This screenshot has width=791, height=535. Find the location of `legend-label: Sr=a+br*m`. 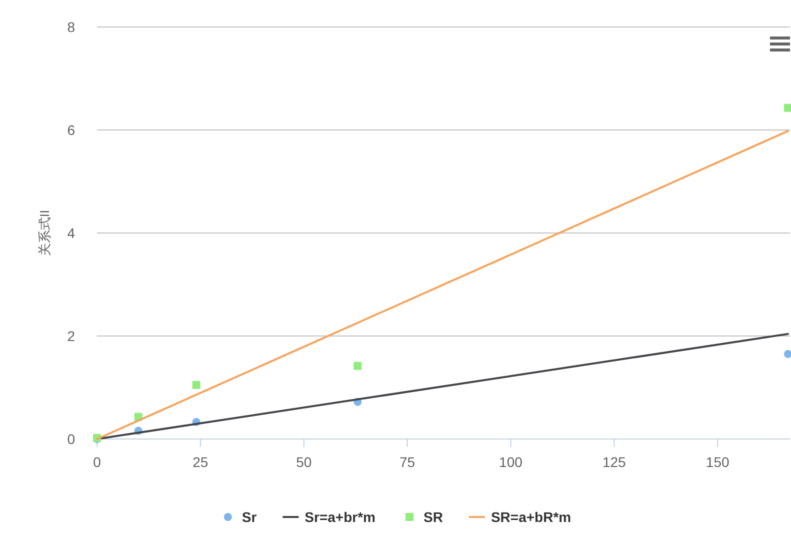

legend-label: Sr=a+br*m is located at coordinates (340, 517).